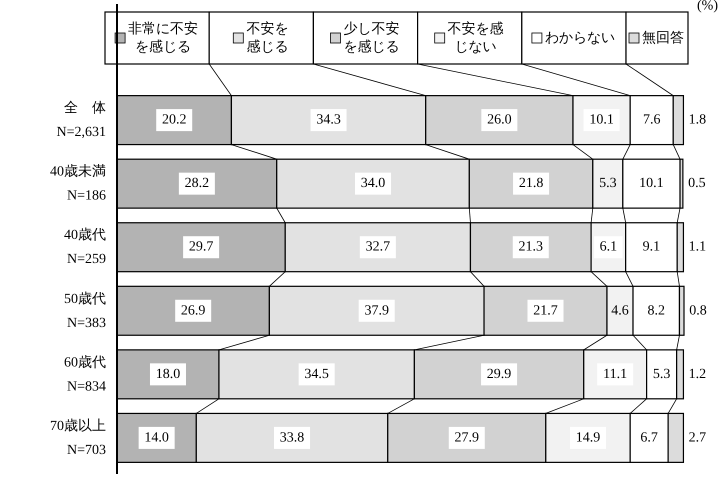 The width and height of the screenshot is (726, 478). I want to click on y-tick-label: 50歳代 N=383, so click(85, 310).